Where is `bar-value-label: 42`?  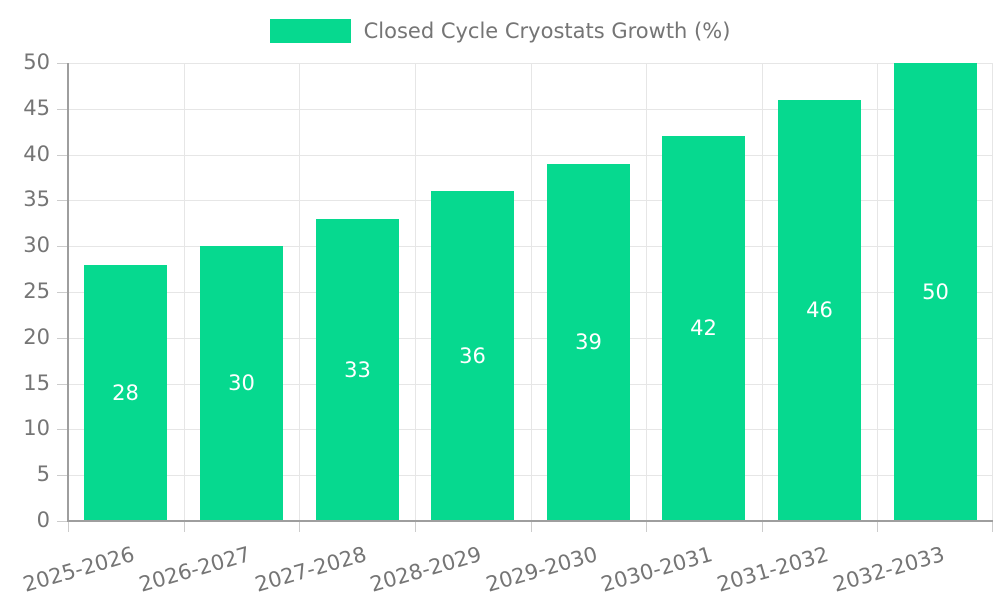
bar-value-label: 42 is located at coordinates (703, 328).